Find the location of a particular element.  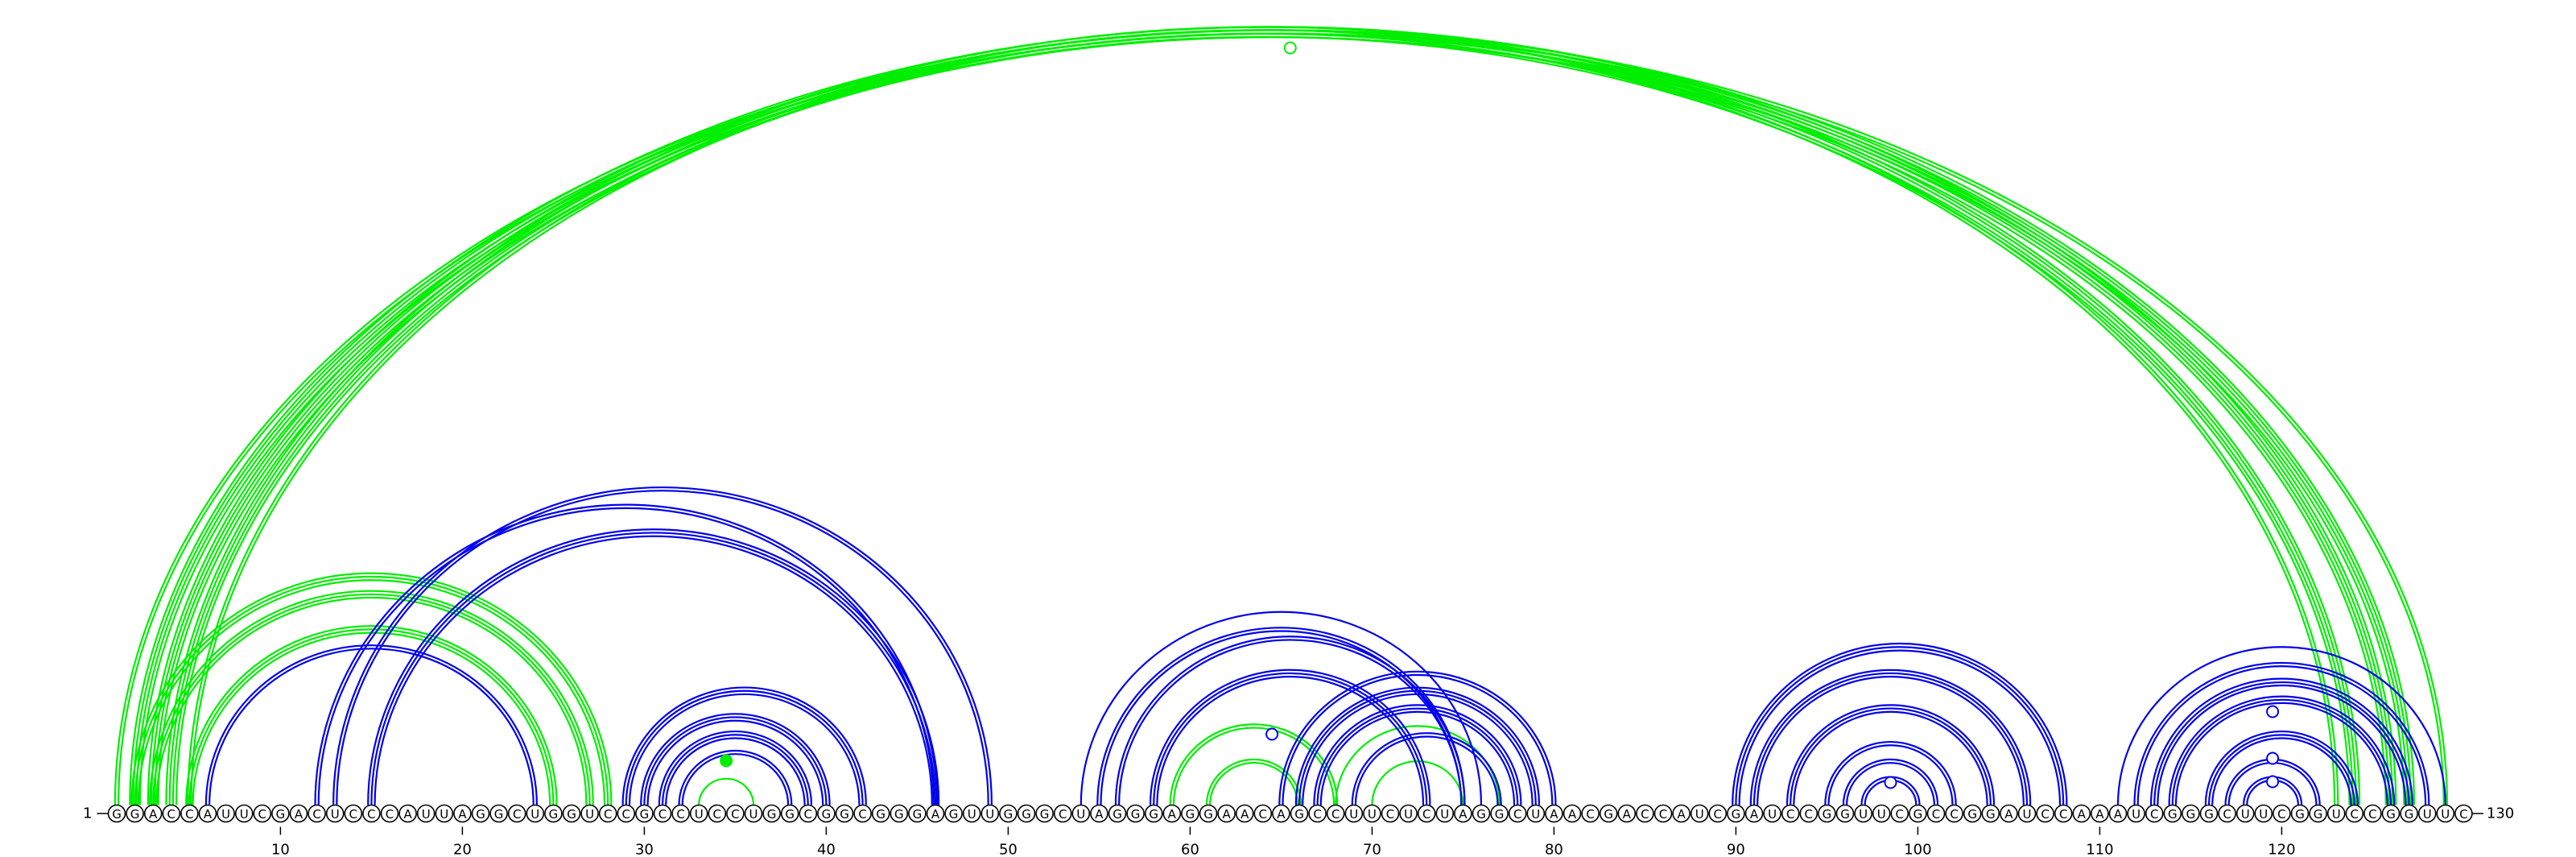

nucleotide-108: C is located at coordinates (2063, 813).